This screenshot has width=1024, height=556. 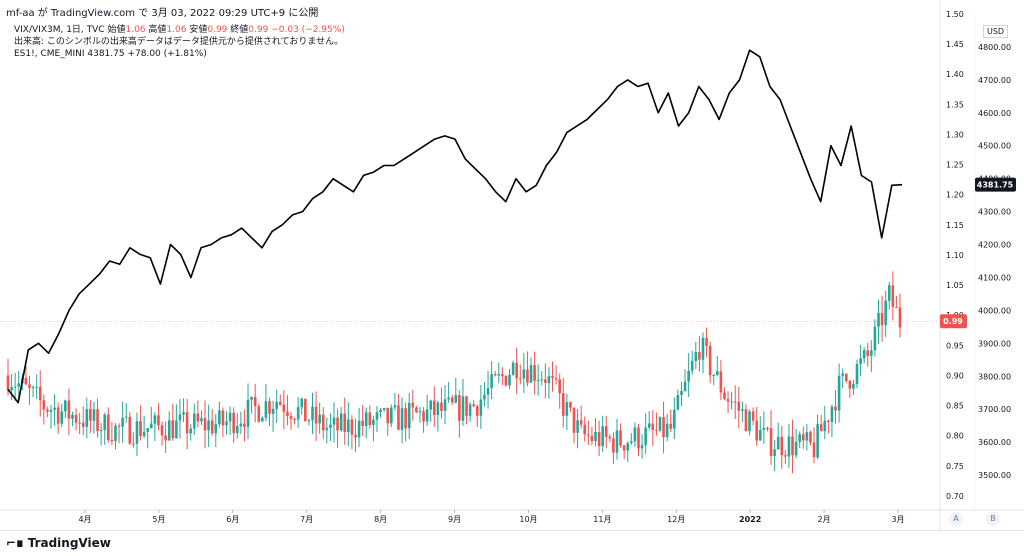 What do you see at coordinates (955, 195) in the screenshot?
I see `ratio-tick-label: 1.20` at bounding box center [955, 195].